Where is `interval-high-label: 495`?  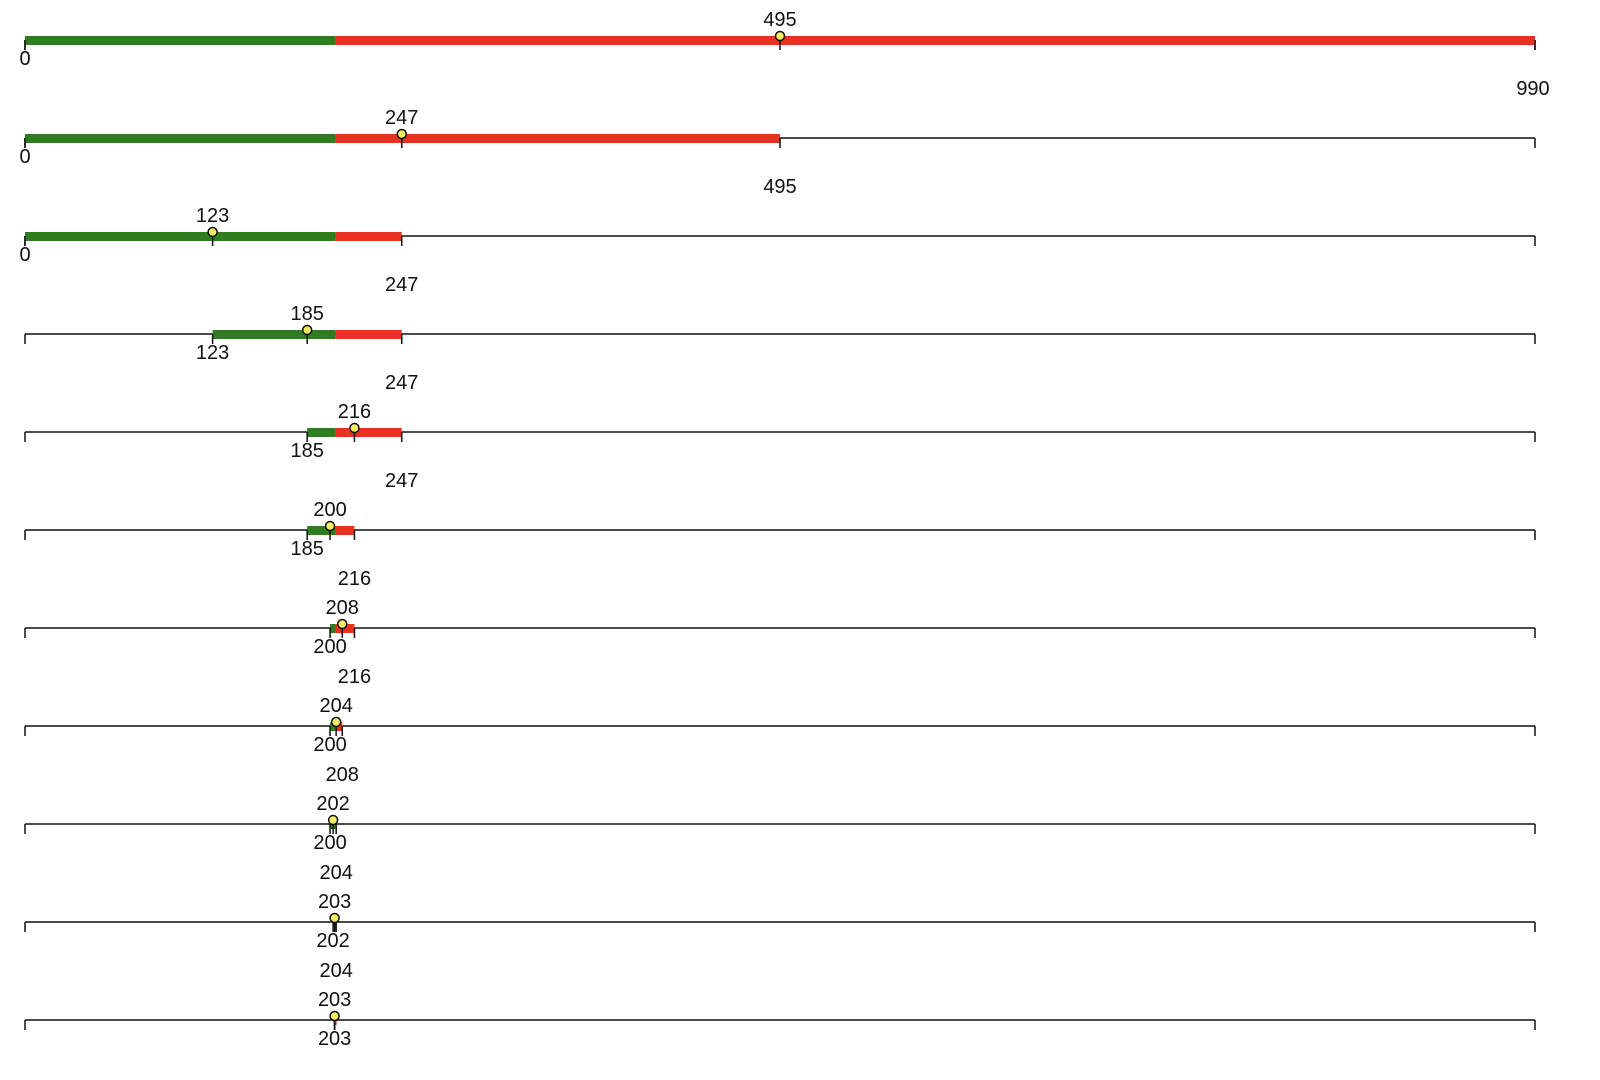
interval-high-label: 495 is located at coordinates (779, 187).